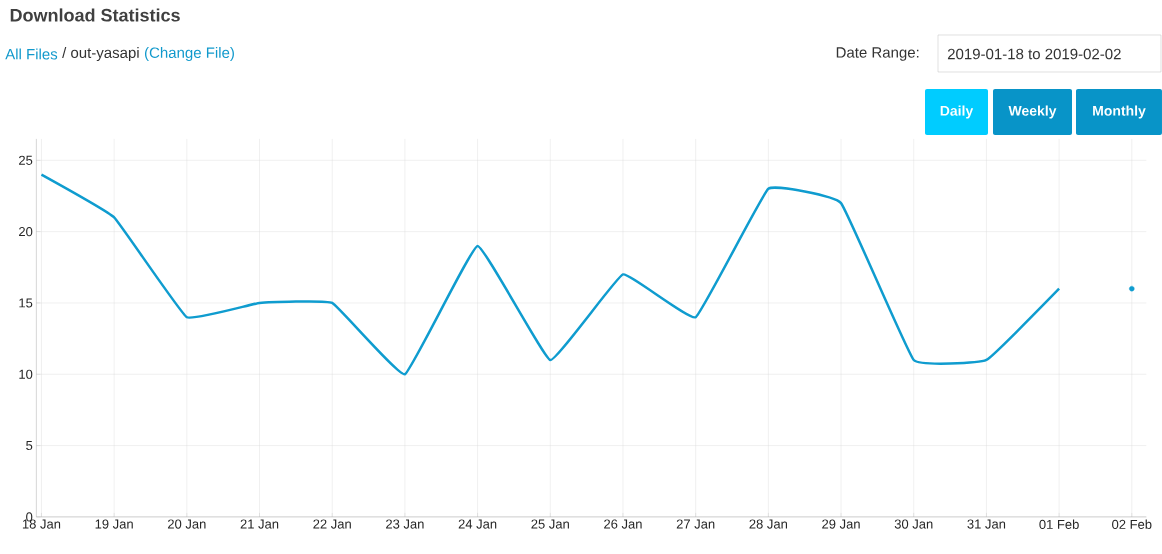  Describe the element at coordinates (26, 303) in the screenshot. I see `y-tick-label: 15` at that location.